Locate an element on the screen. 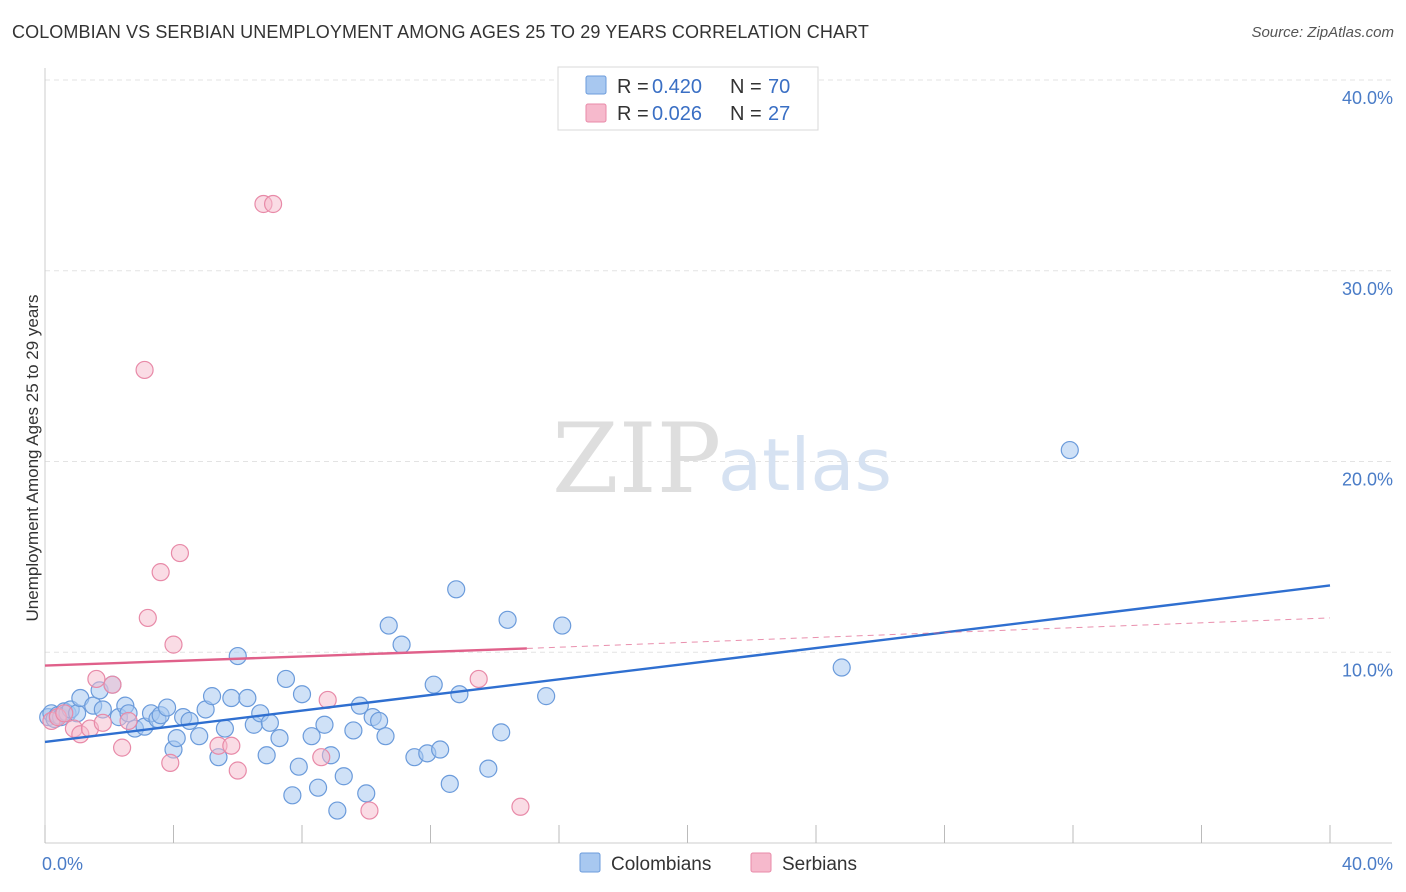 The image size is (1406, 892). series-legend: Colombians Serbians is located at coordinates (718, 863).